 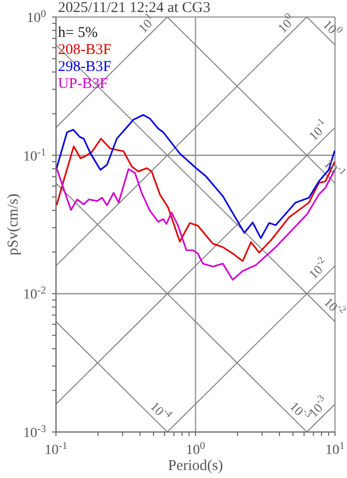 What do you see at coordinates (56, 449) in the screenshot?
I see `x-tick-label: 10$^{-1}$` at bounding box center [56, 449].